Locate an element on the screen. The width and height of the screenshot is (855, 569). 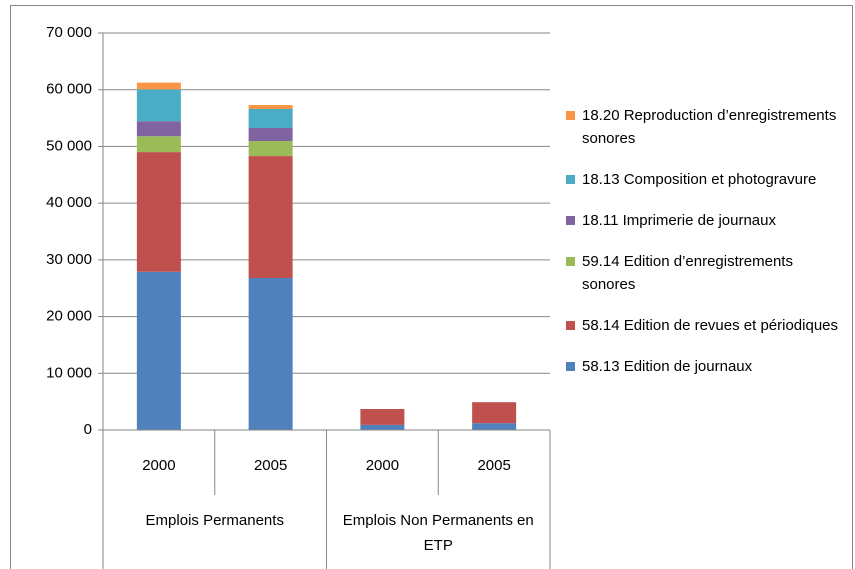
legend-label: 59.14 Edition d’enregistrements sonores is located at coordinates (687, 273).